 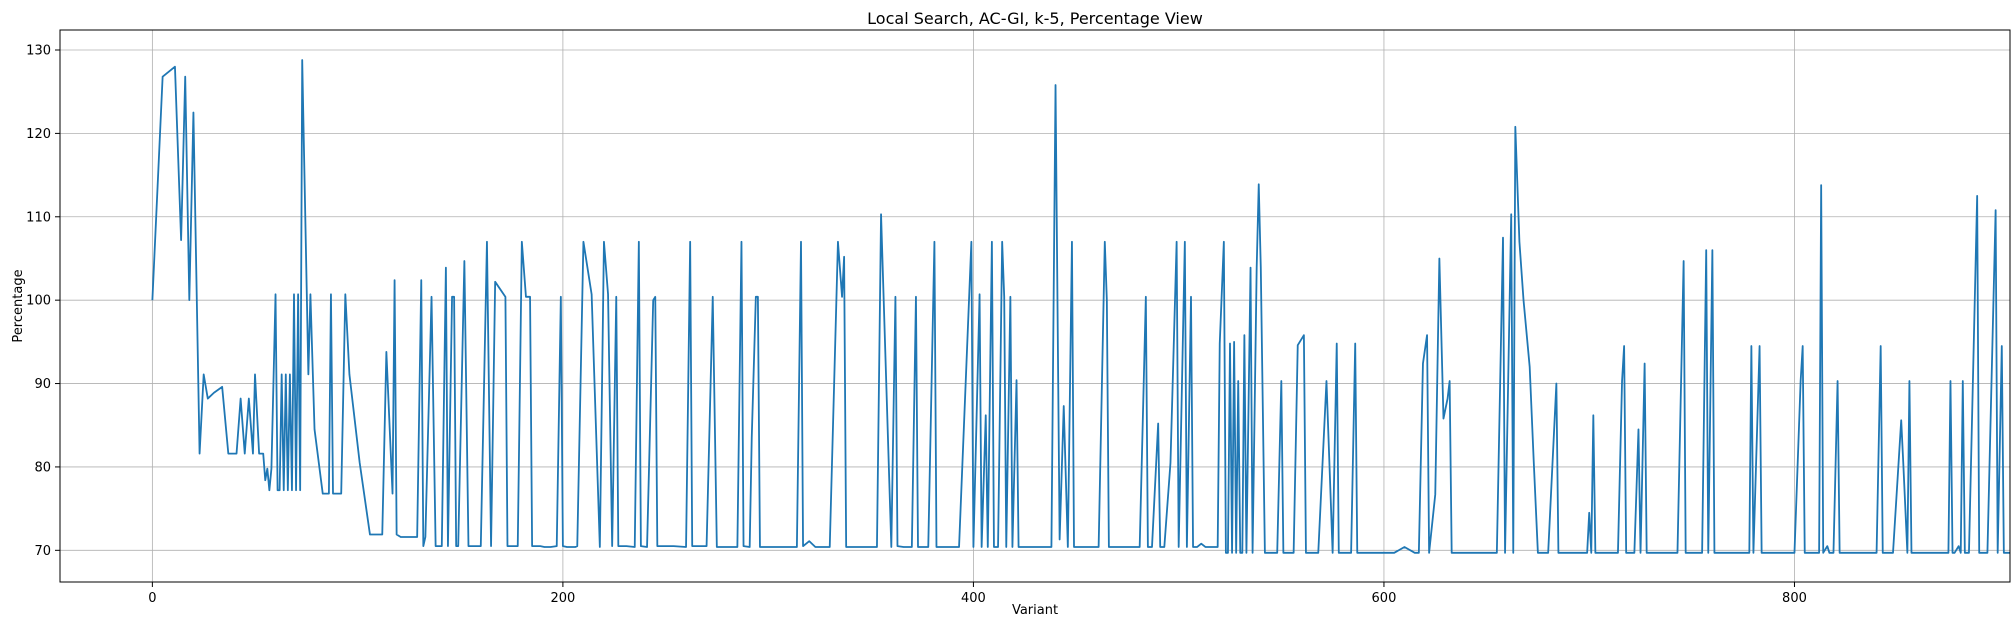 I want to click on x-tick-label: 400, so click(x=973, y=598).